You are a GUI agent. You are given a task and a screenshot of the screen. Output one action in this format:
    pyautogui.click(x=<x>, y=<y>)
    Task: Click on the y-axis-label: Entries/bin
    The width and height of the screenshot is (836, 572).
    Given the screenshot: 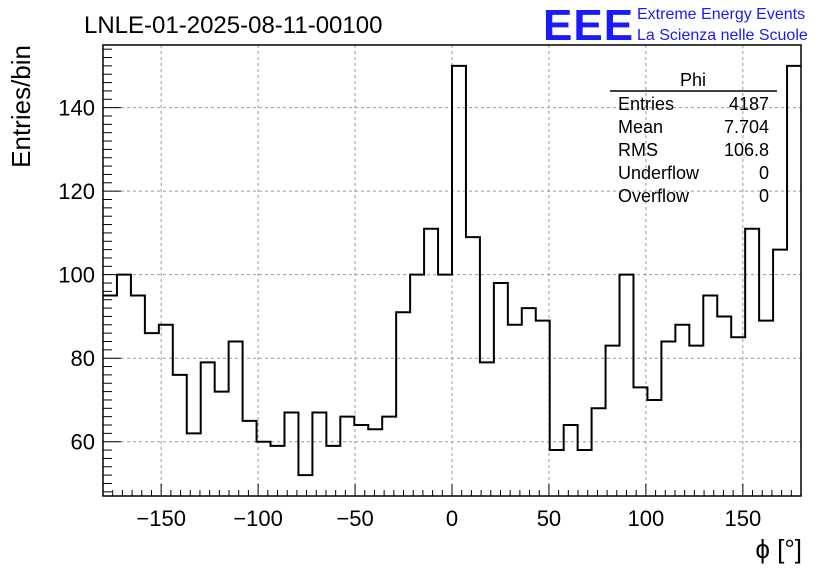 What is the action you would take?
    pyautogui.click(x=21, y=106)
    